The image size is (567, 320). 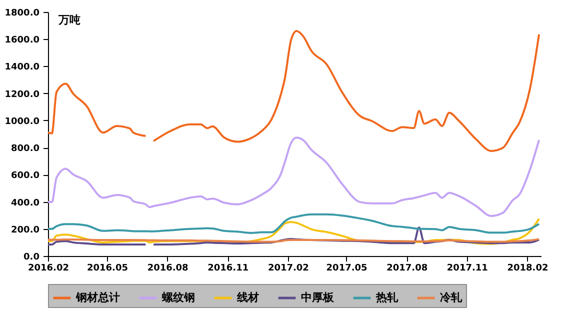 I want to click on legend-label: 钢材总计, so click(x=97, y=297).